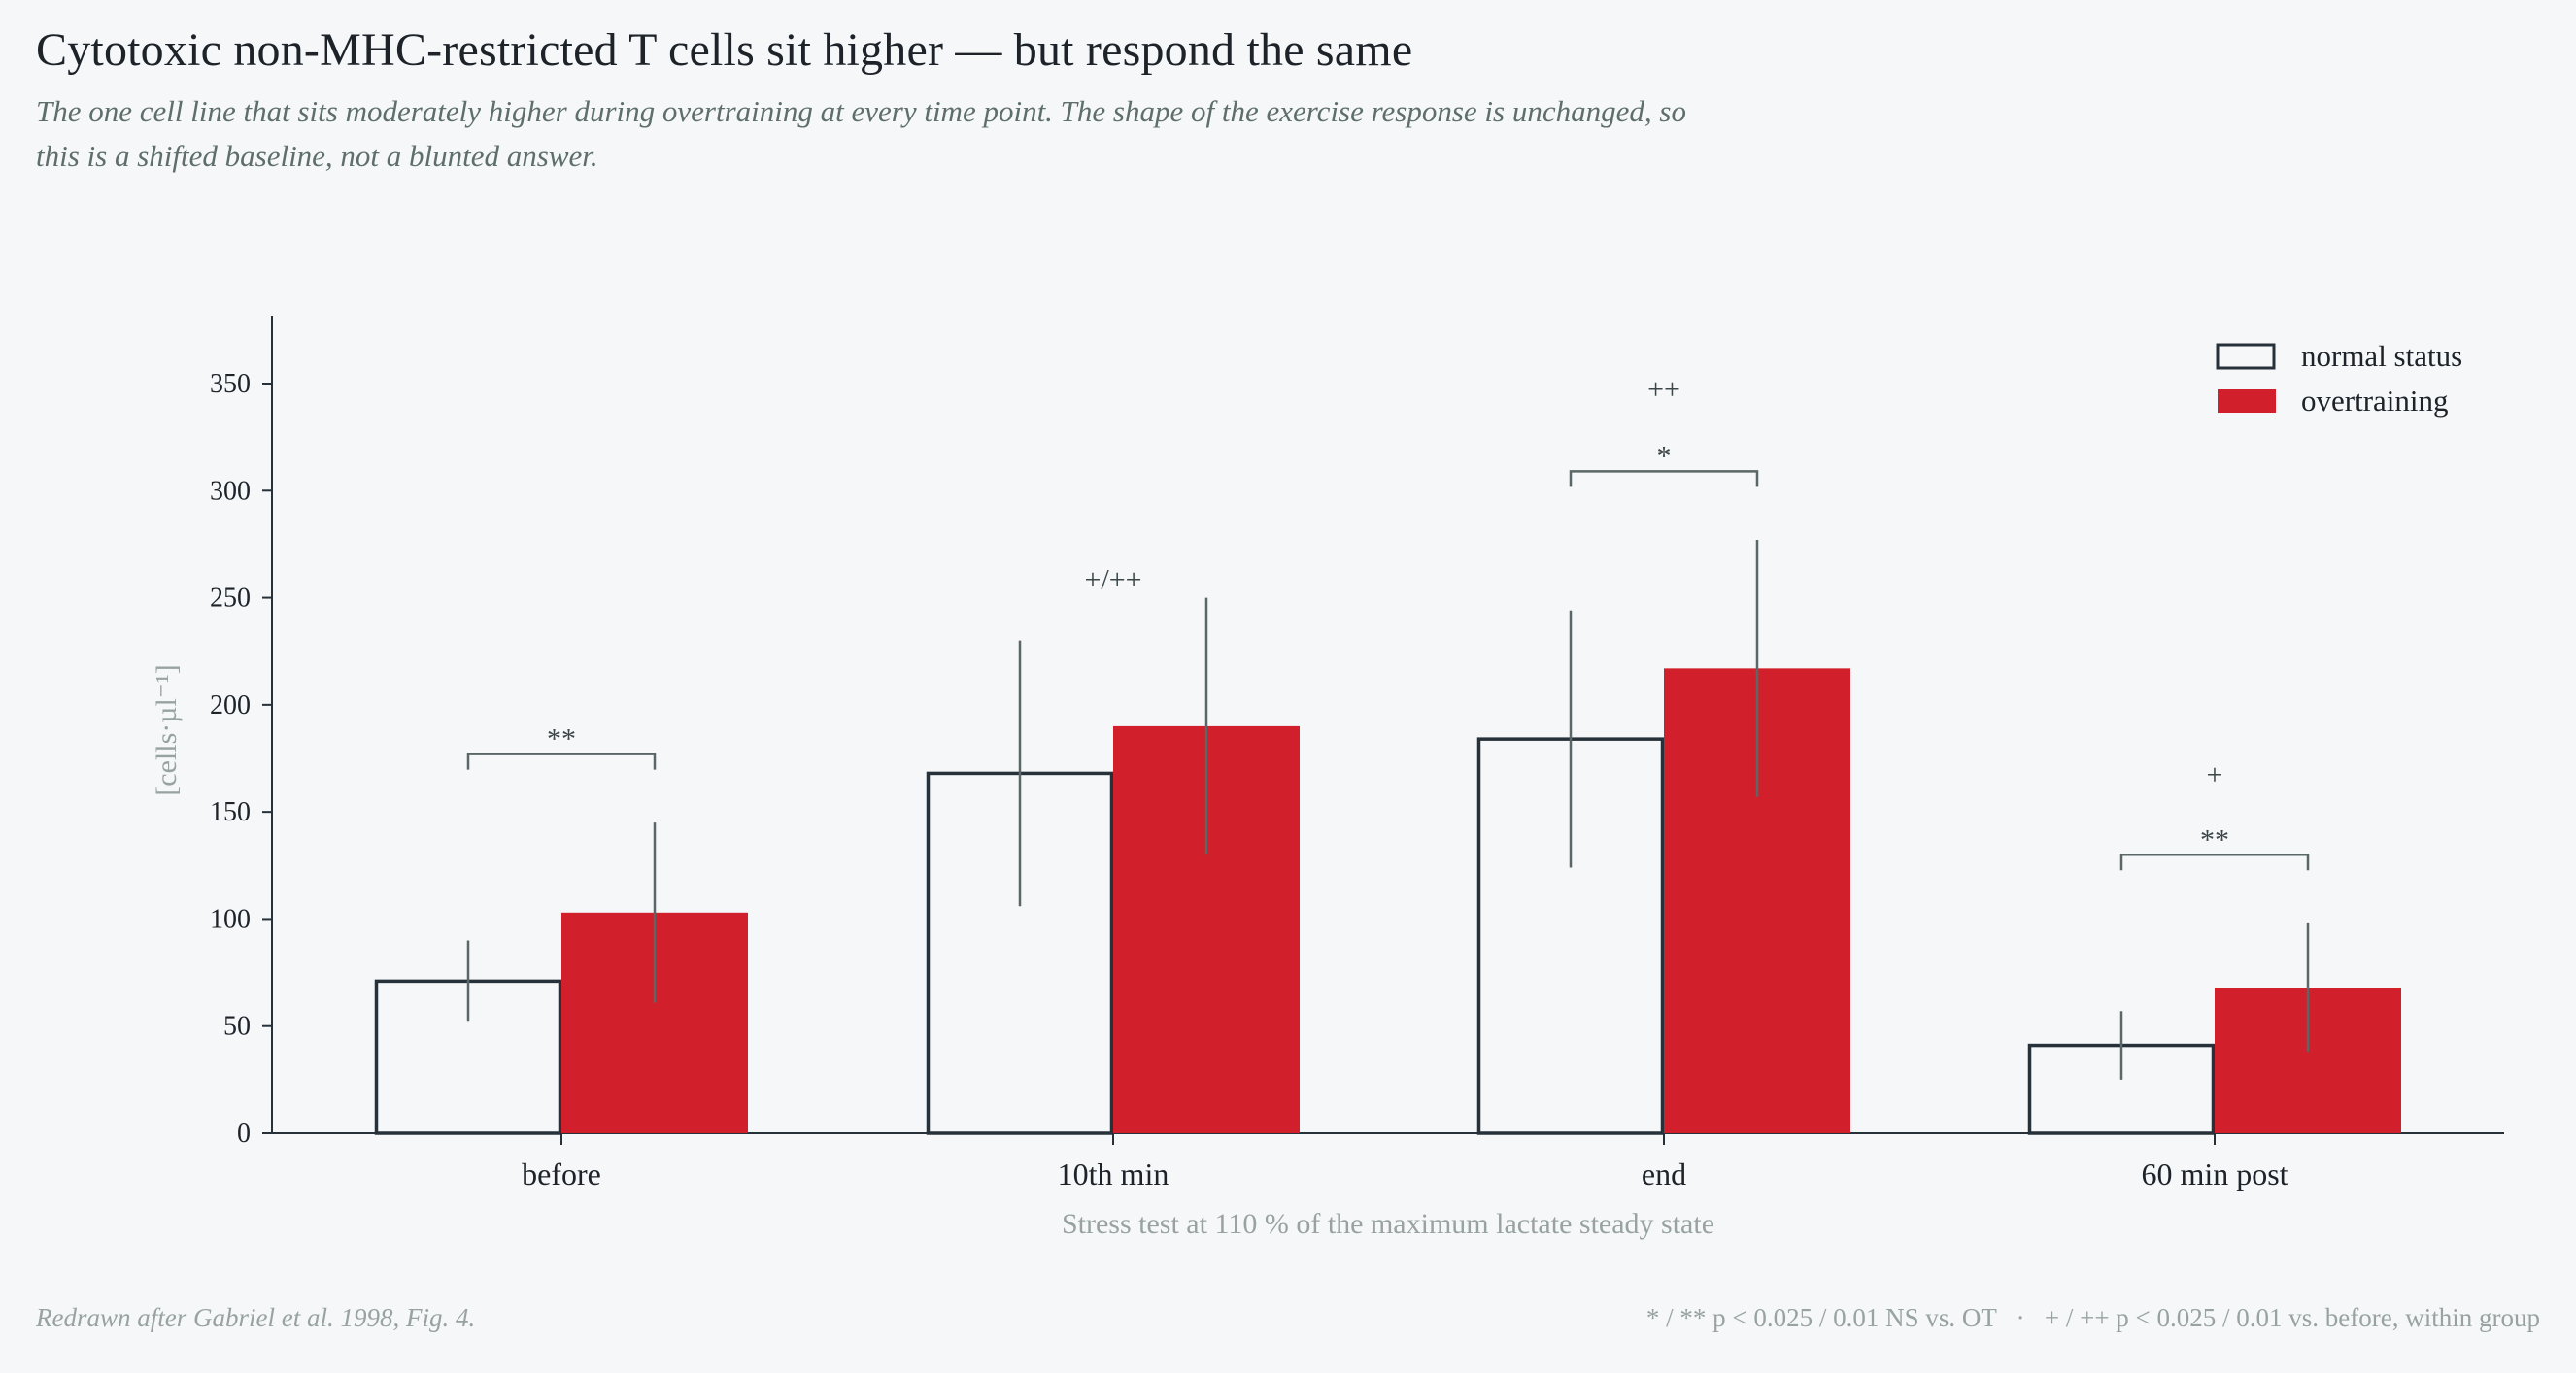 Image resolution: width=2576 pixels, height=1373 pixels. What do you see at coordinates (1113, 1173) in the screenshot?
I see `x-tick-label: 10th min` at bounding box center [1113, 1173].